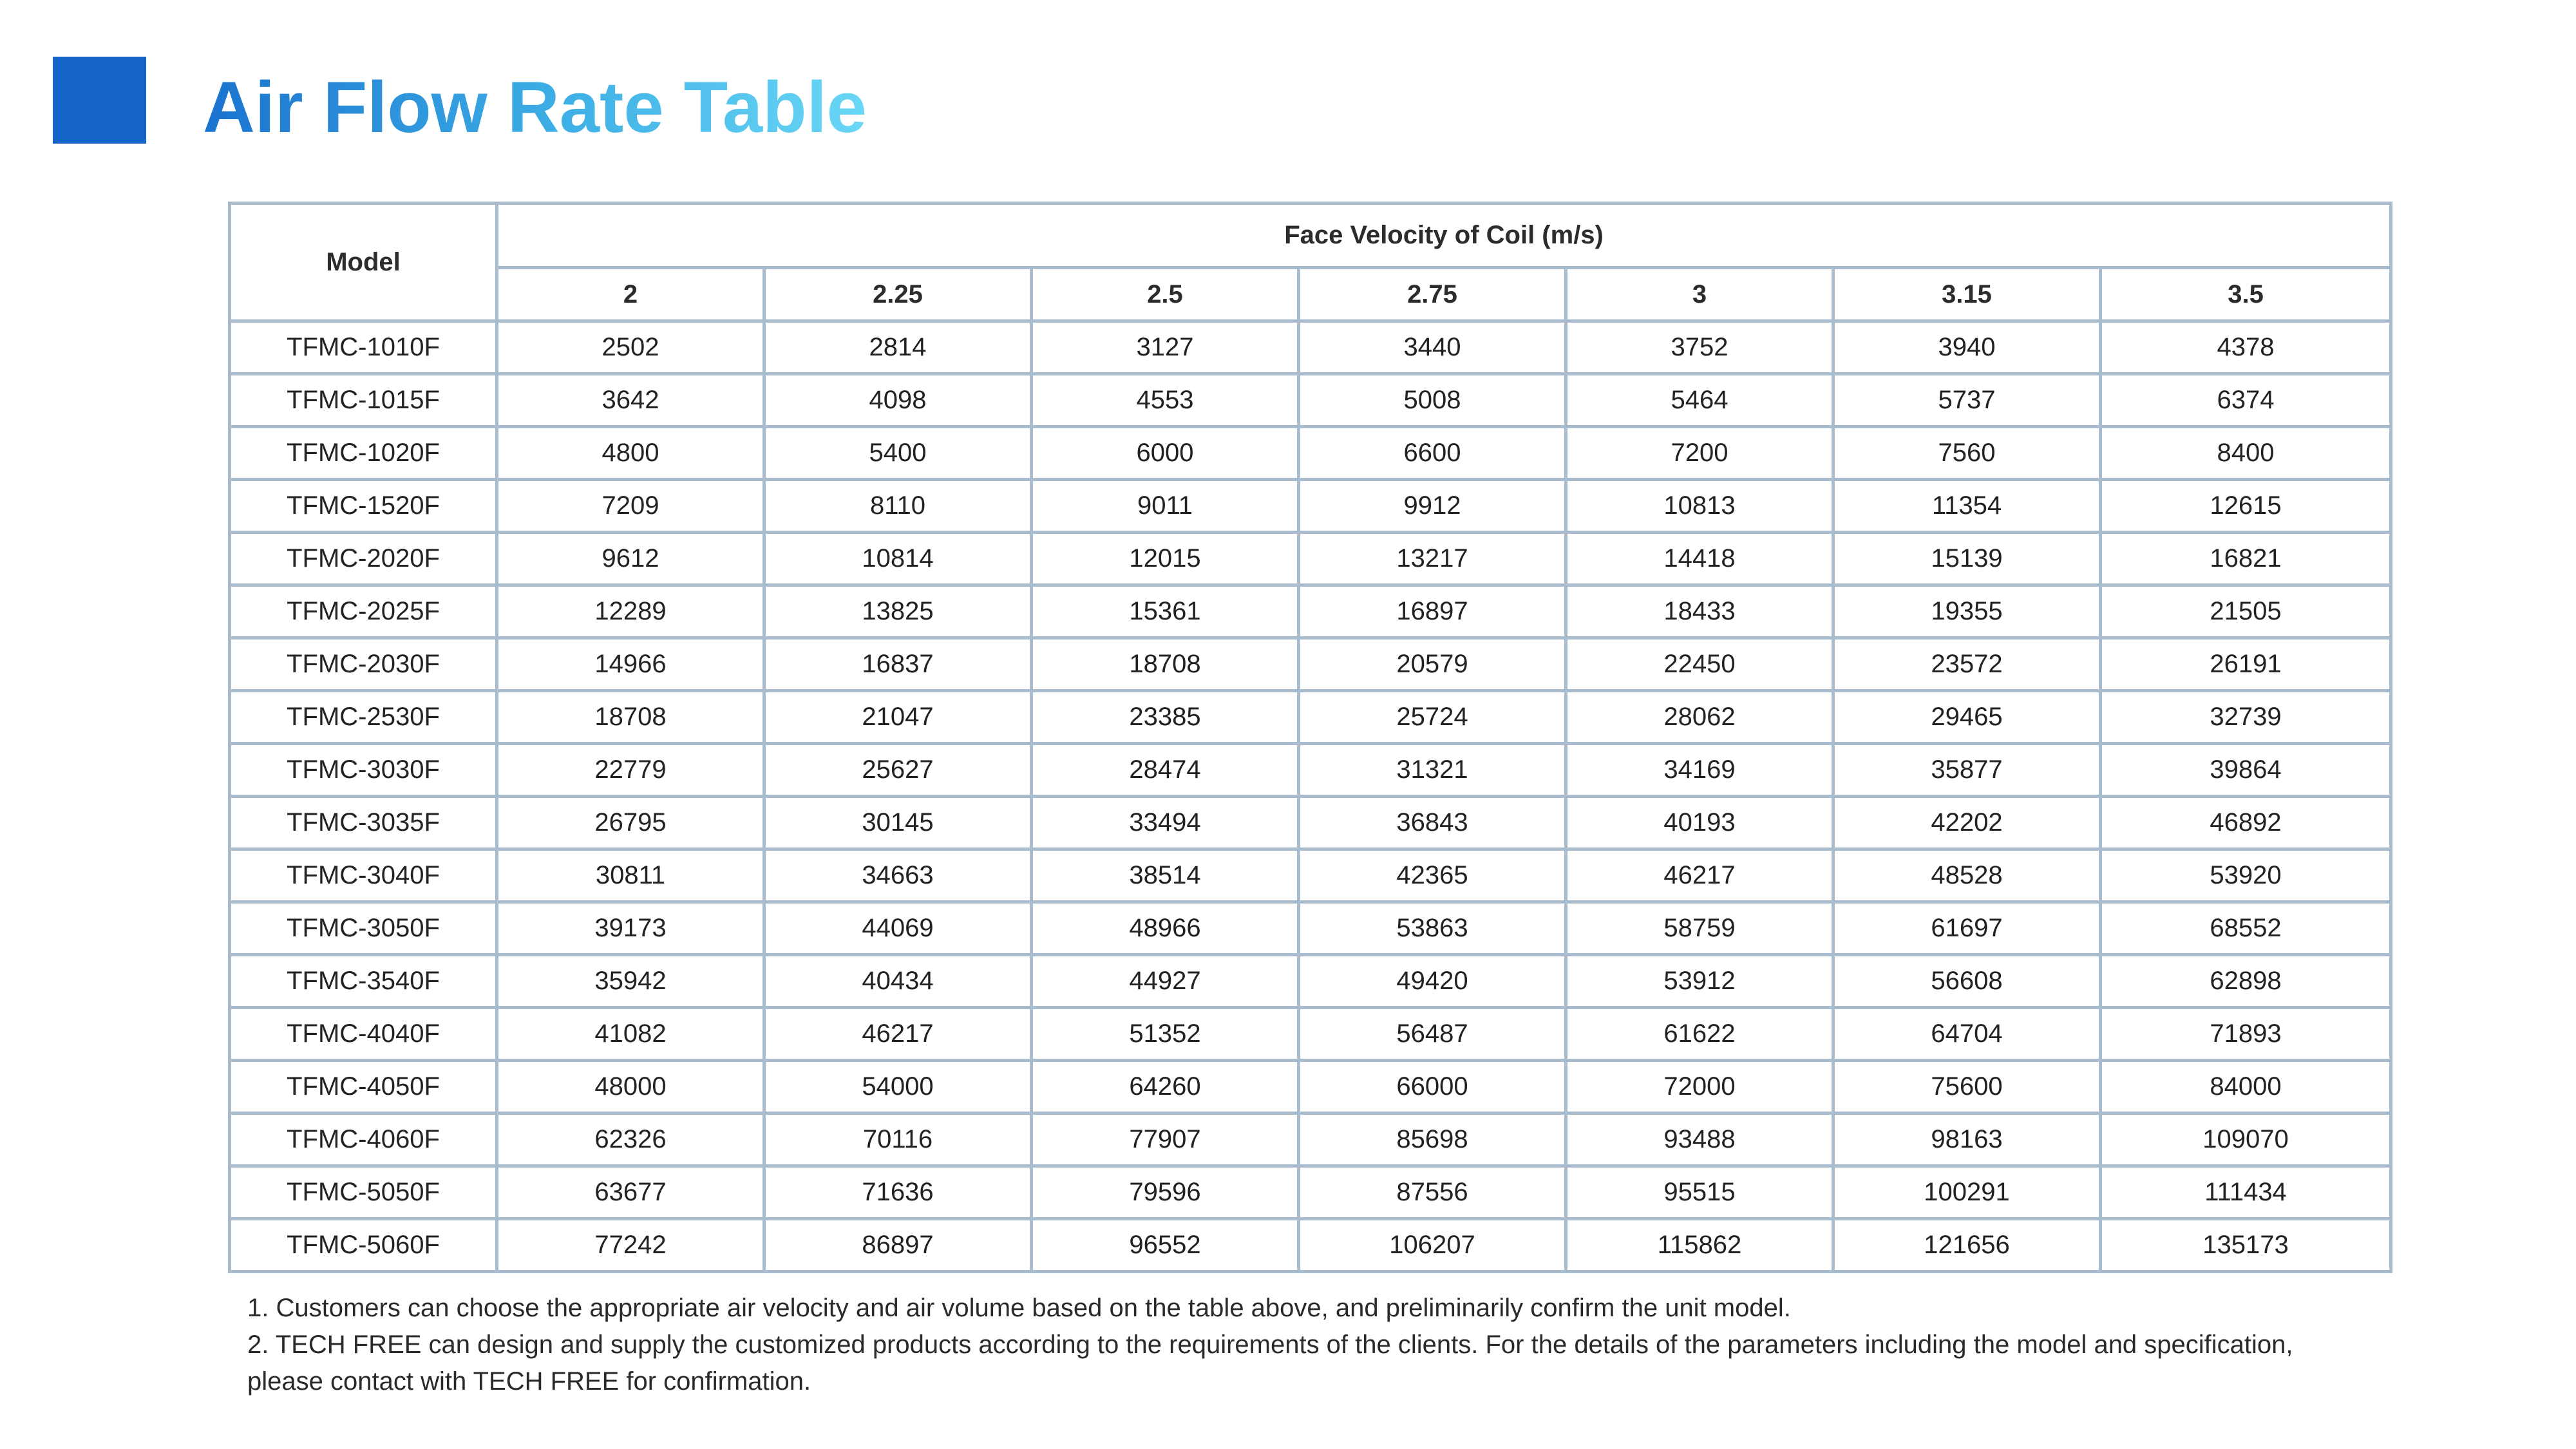 This screenshot has height=1449, width=2576. I want to click on air-flow-value-cell: 46892, so click(2245, 823).